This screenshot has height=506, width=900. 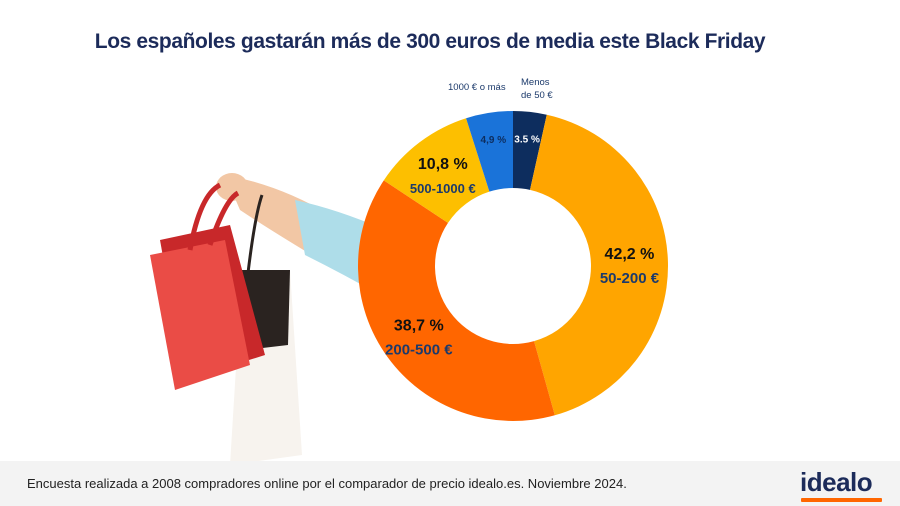 What do you see at coordinates (494, 140) in the screenshot?
I see `slice-value-label: 4,9 %` at bounding box center [494, 140].